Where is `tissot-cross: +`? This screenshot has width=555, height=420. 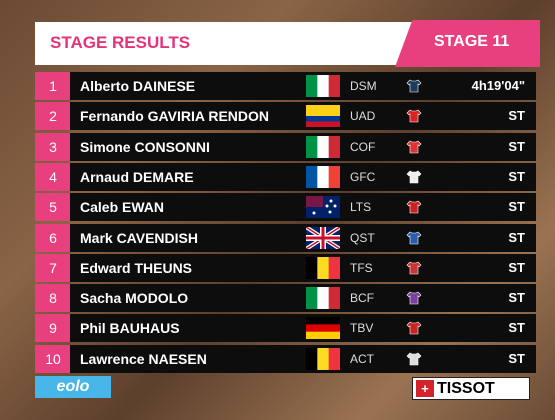
tissot-cross: + is located at coordinates (425, 388).